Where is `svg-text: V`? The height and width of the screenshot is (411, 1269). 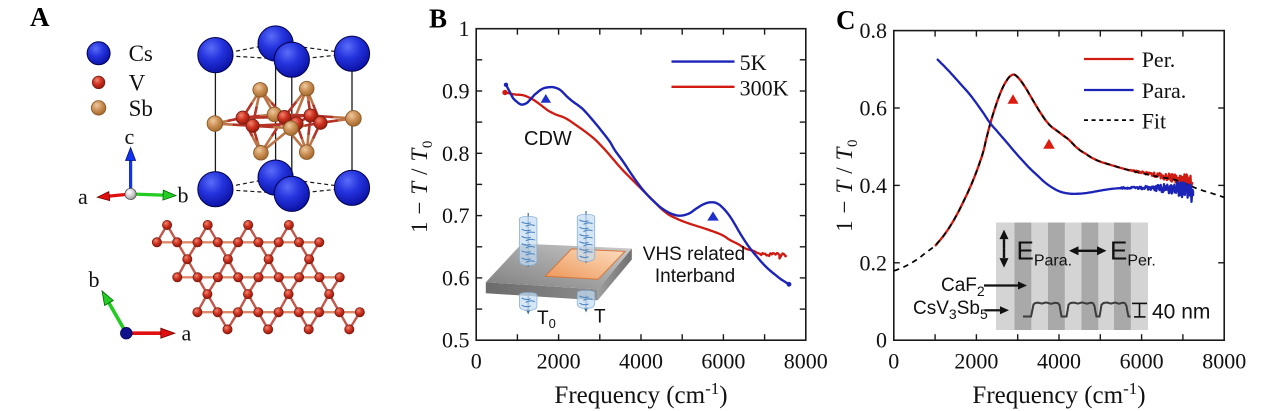
svg-text: V is located at coordinates (137, 83).